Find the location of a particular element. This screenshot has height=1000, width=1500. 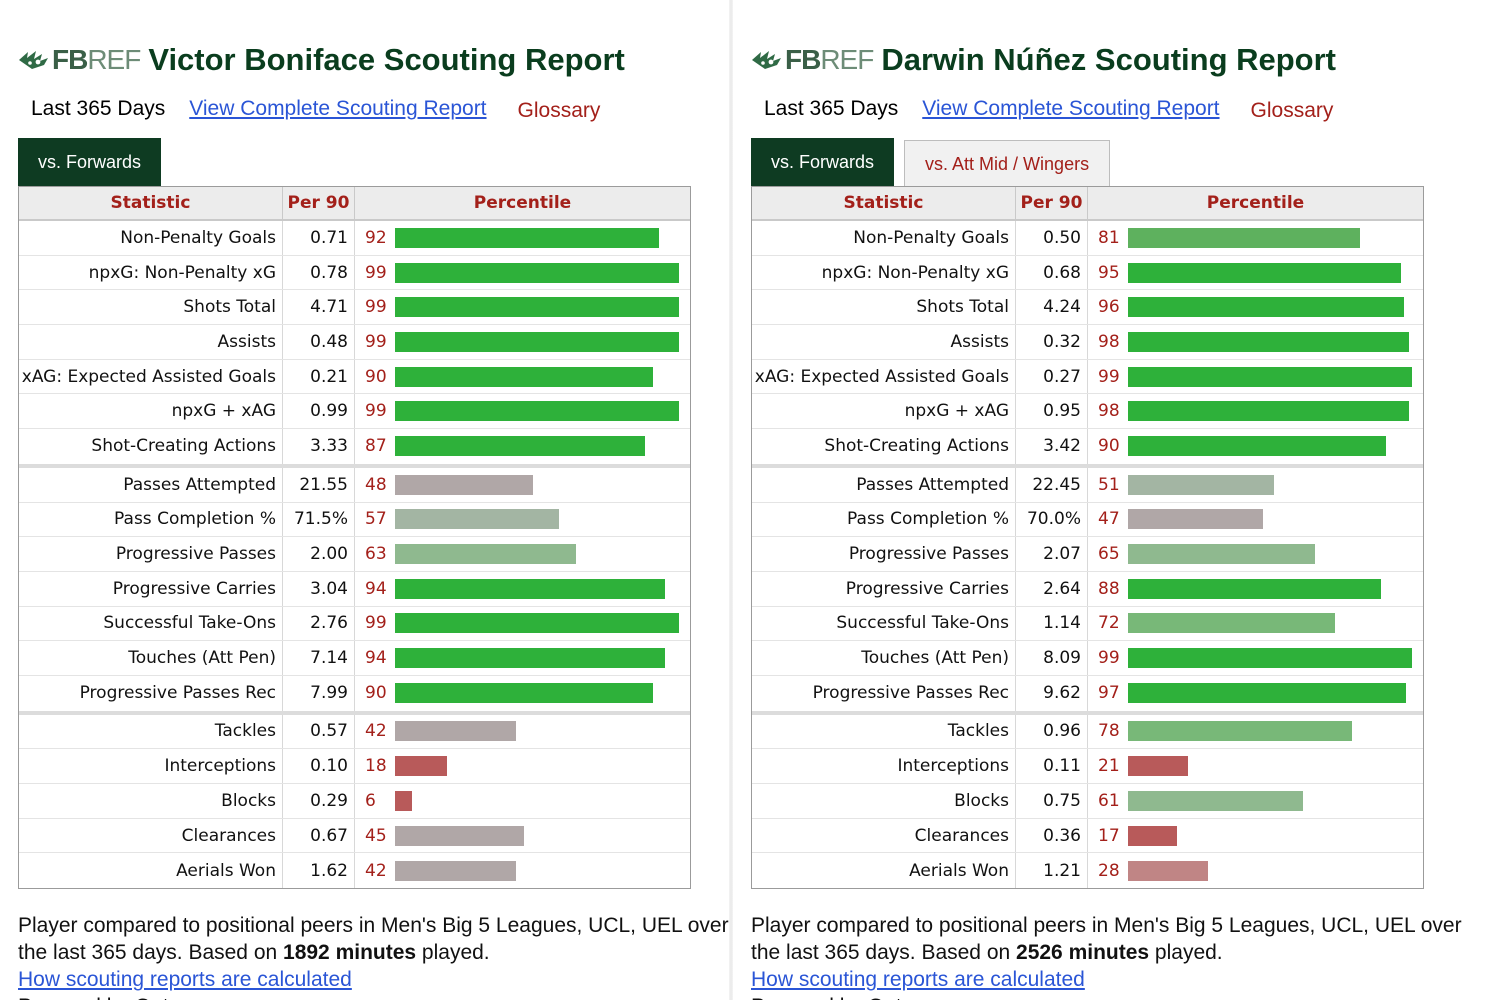

percentile-cell: 18 is located at coordinates (522, 766).